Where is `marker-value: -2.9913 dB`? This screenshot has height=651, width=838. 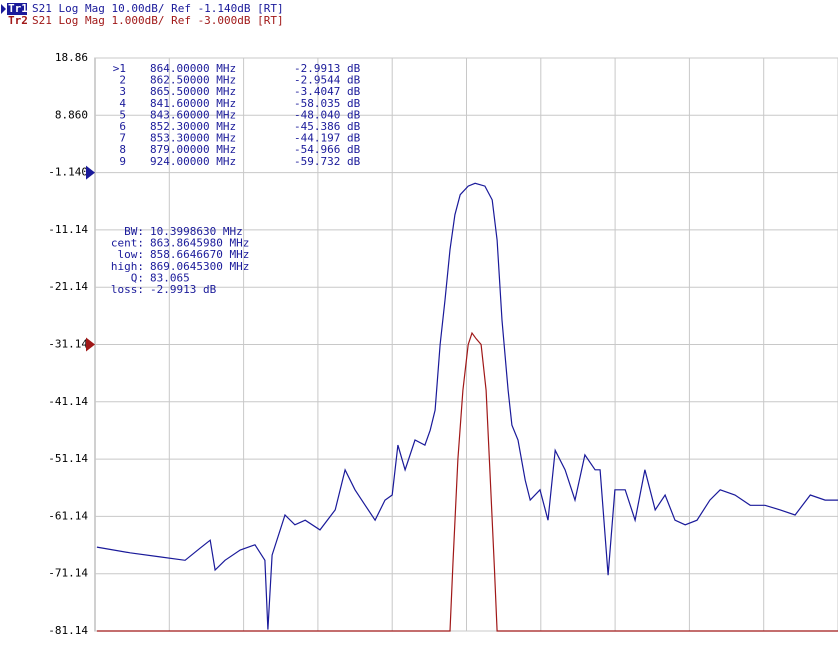
marker-value: -2.9913 dB is located at coordinates (327, 68).